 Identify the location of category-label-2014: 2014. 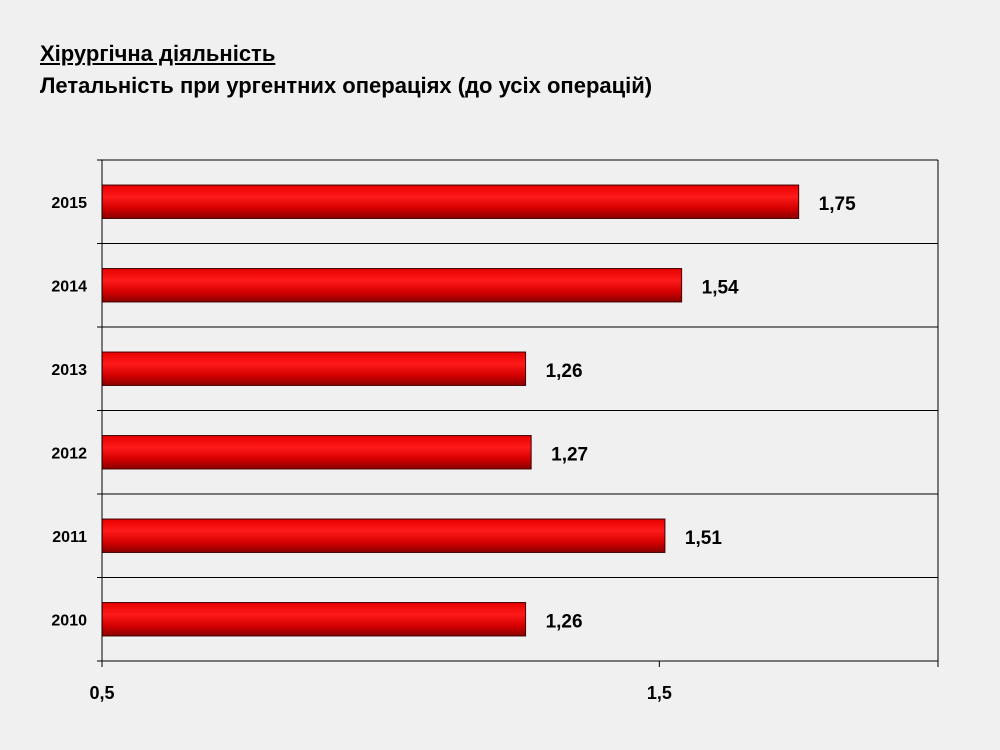
(69, 286).